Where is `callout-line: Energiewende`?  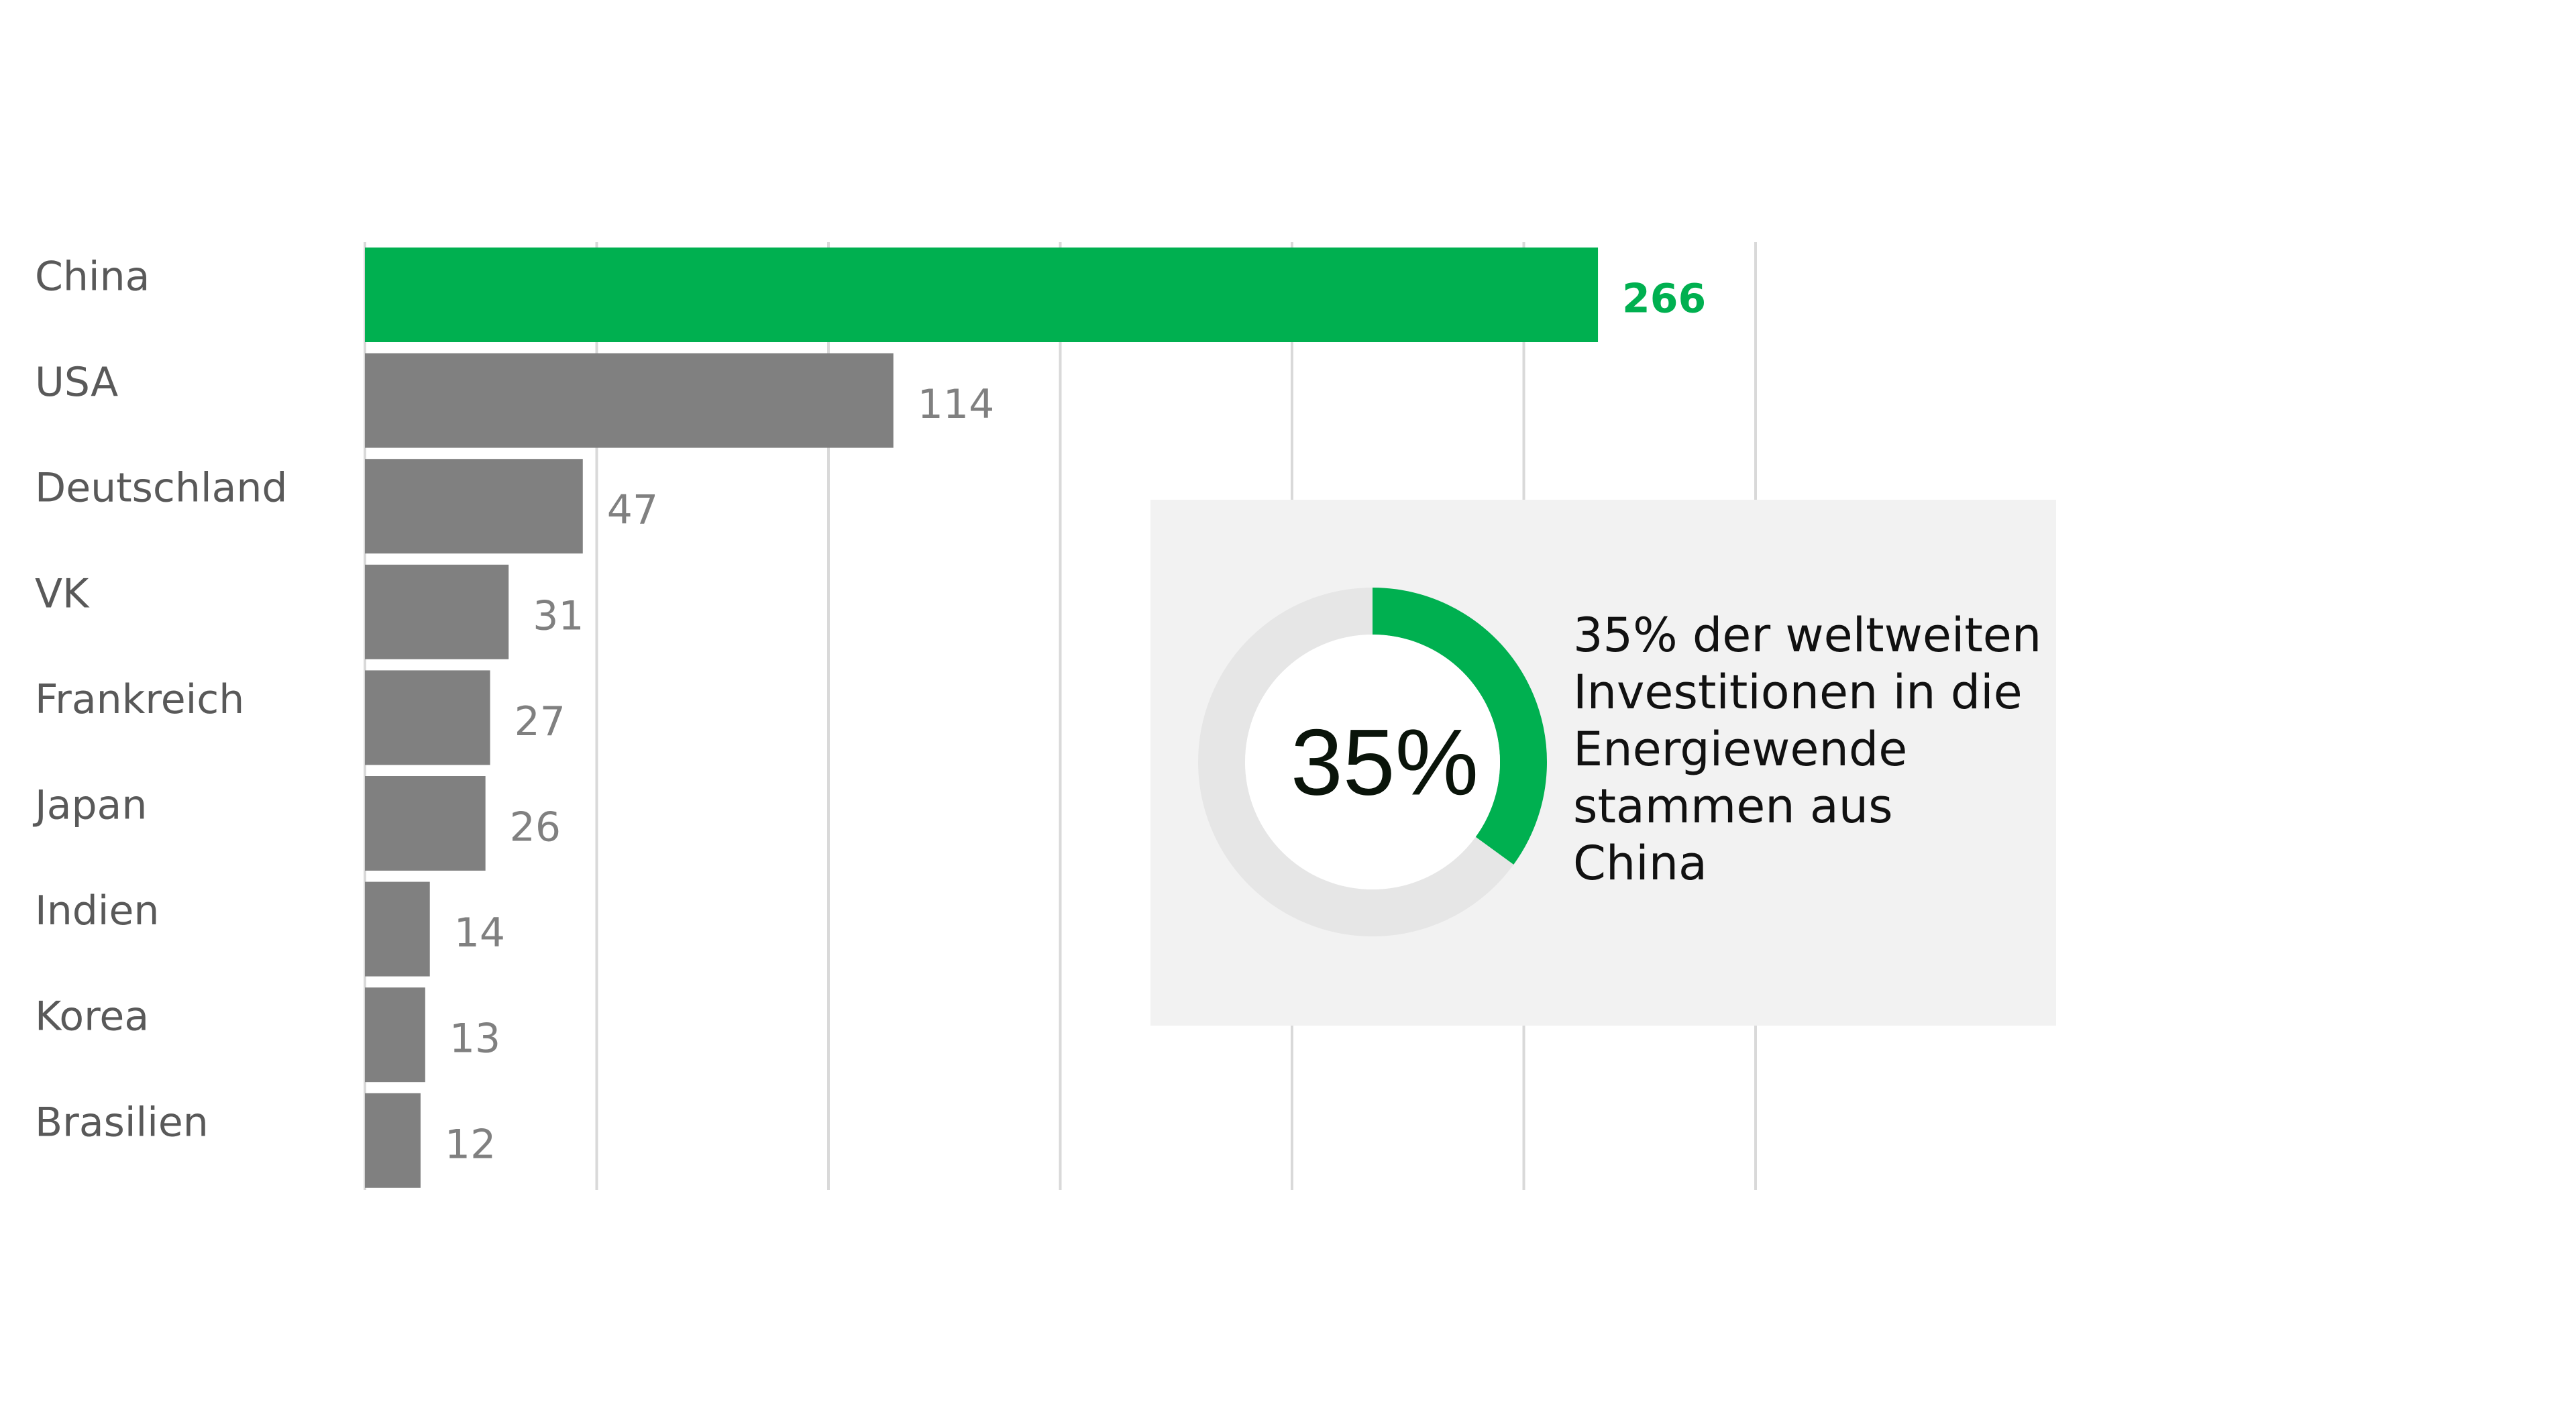
callout-line: Energiewende is located at coordinates (1740, 749).